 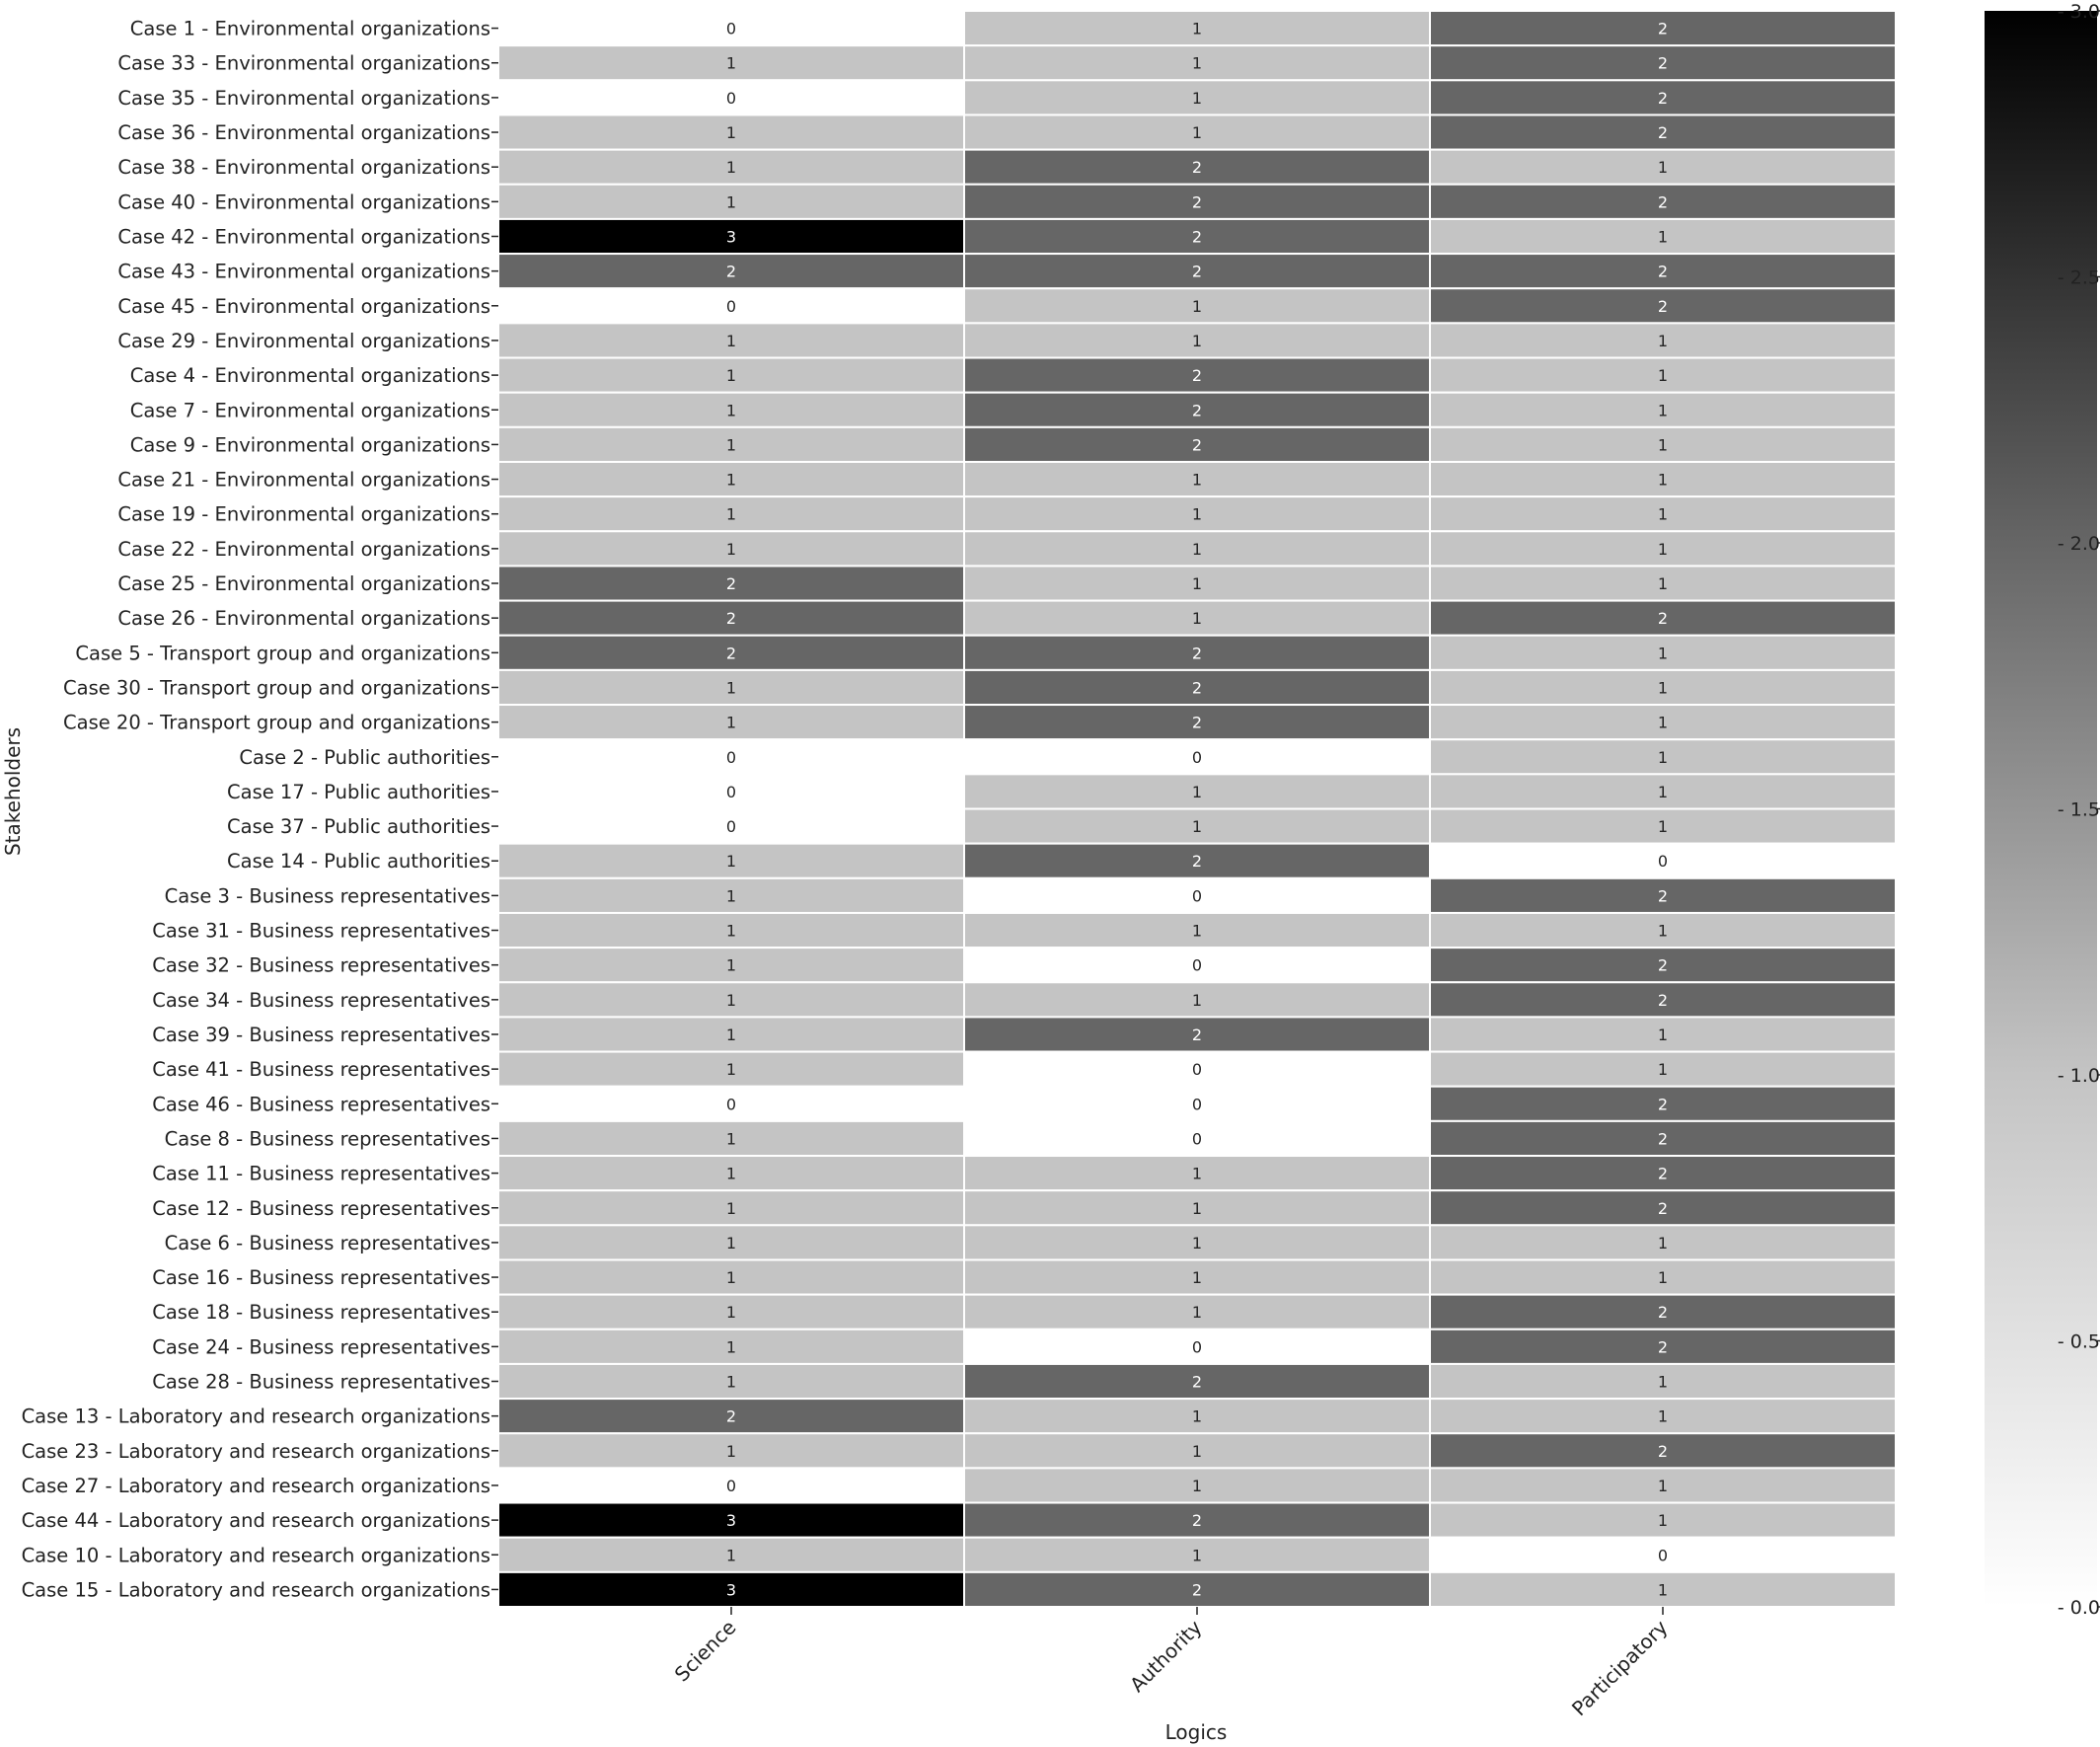 I want to click on row-label: Case 16 - Business representatives, so click(x=321, y=1277).